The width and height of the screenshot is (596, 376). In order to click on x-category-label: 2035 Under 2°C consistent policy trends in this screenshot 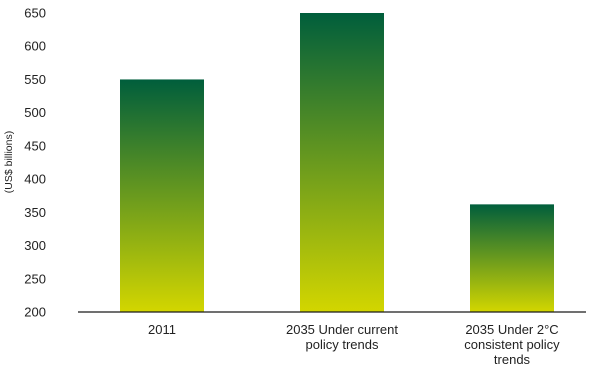, I will do `click(512, 344)`.